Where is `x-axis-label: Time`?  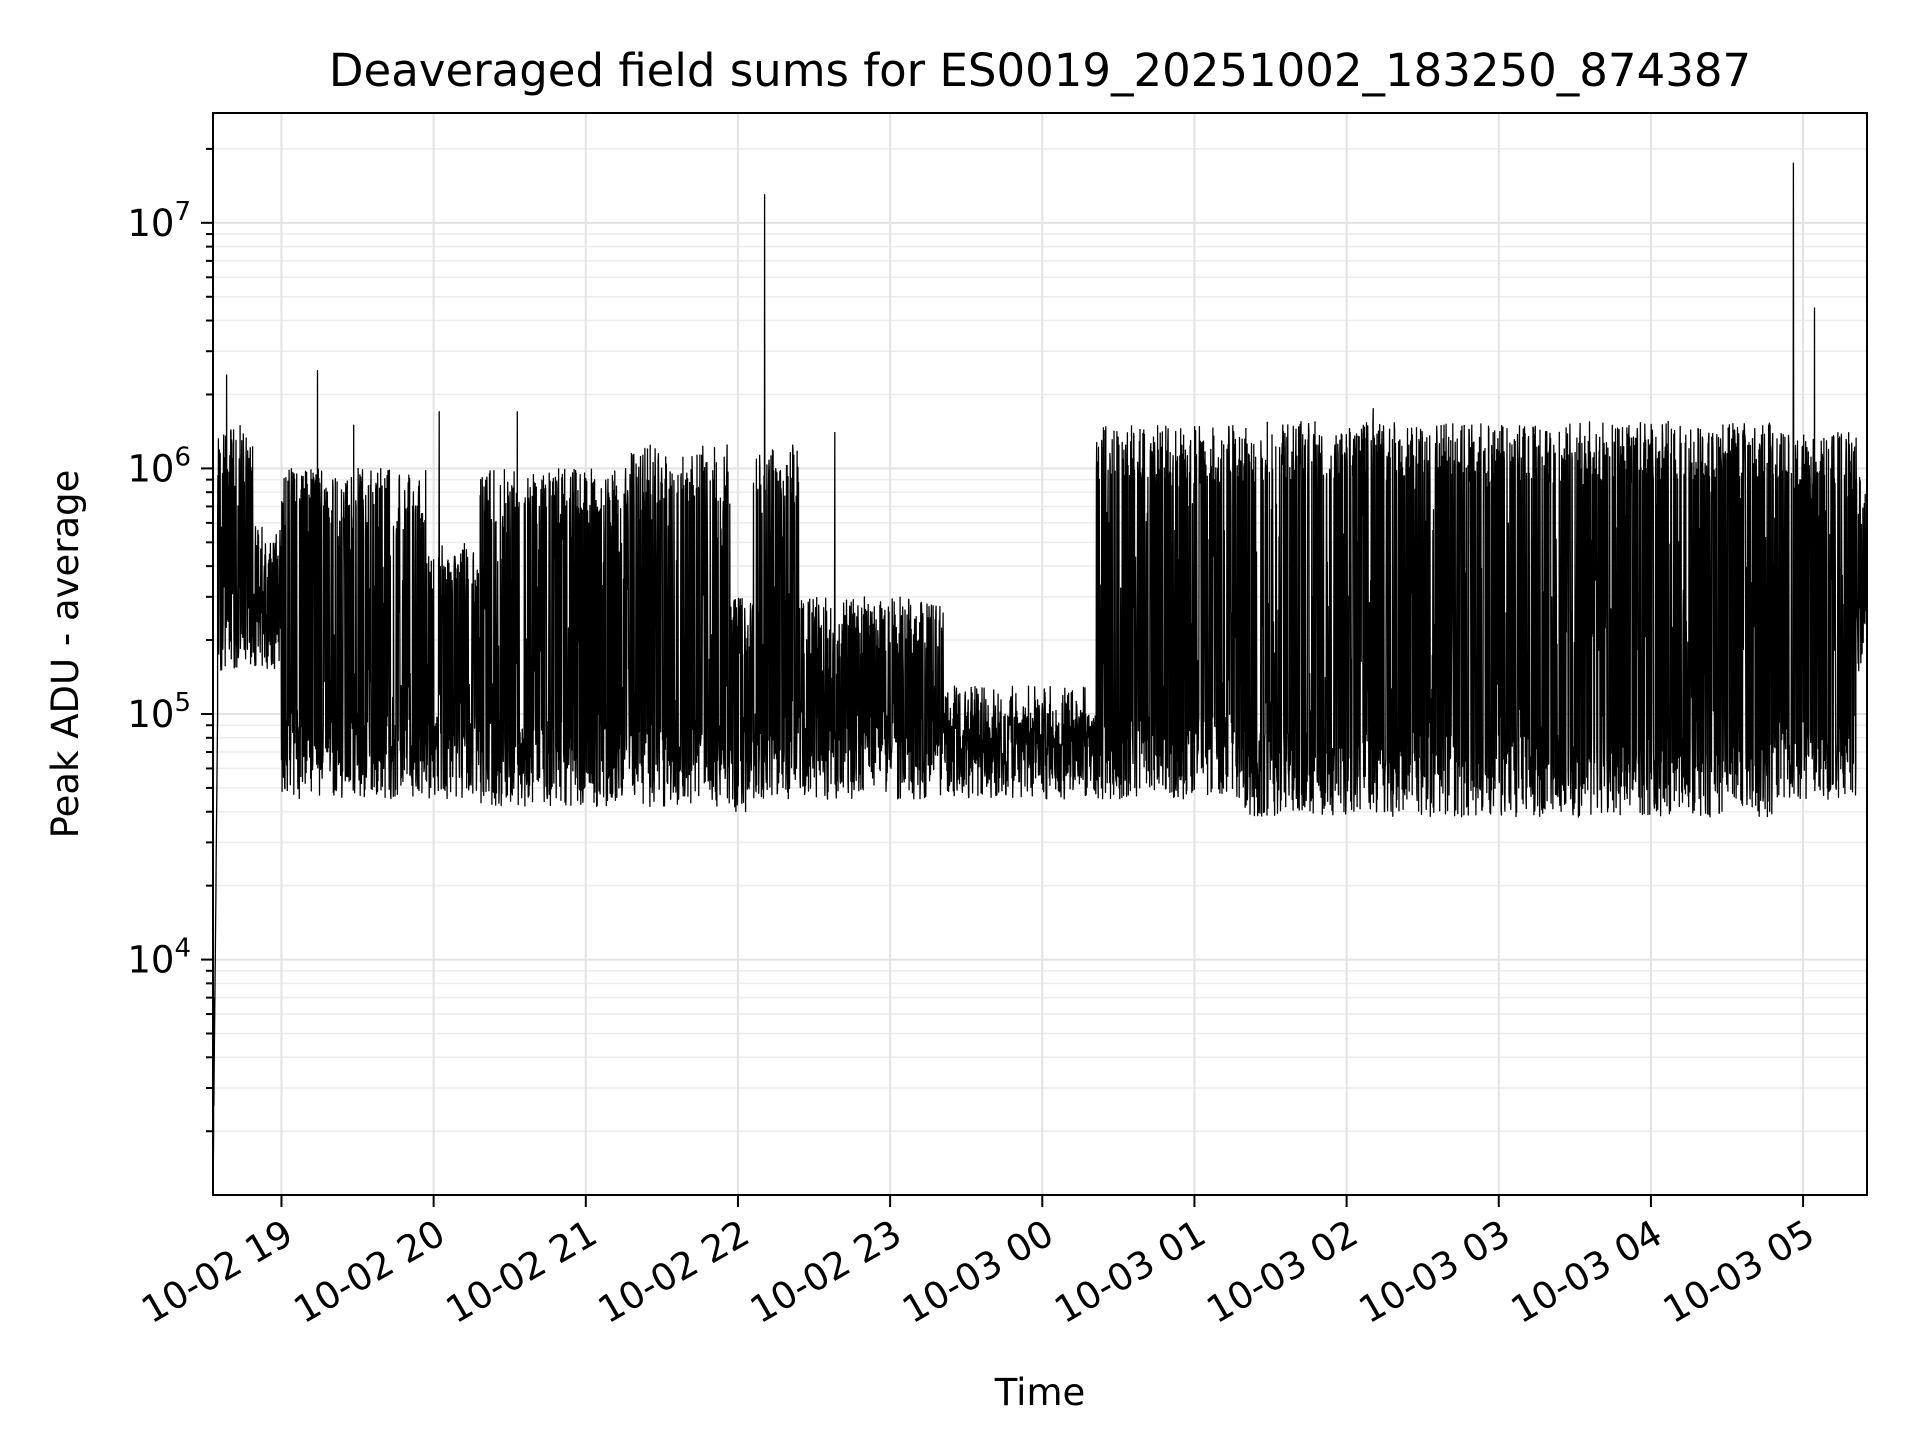
x-axis-label: Time is located at coordinates (1040, 1392).